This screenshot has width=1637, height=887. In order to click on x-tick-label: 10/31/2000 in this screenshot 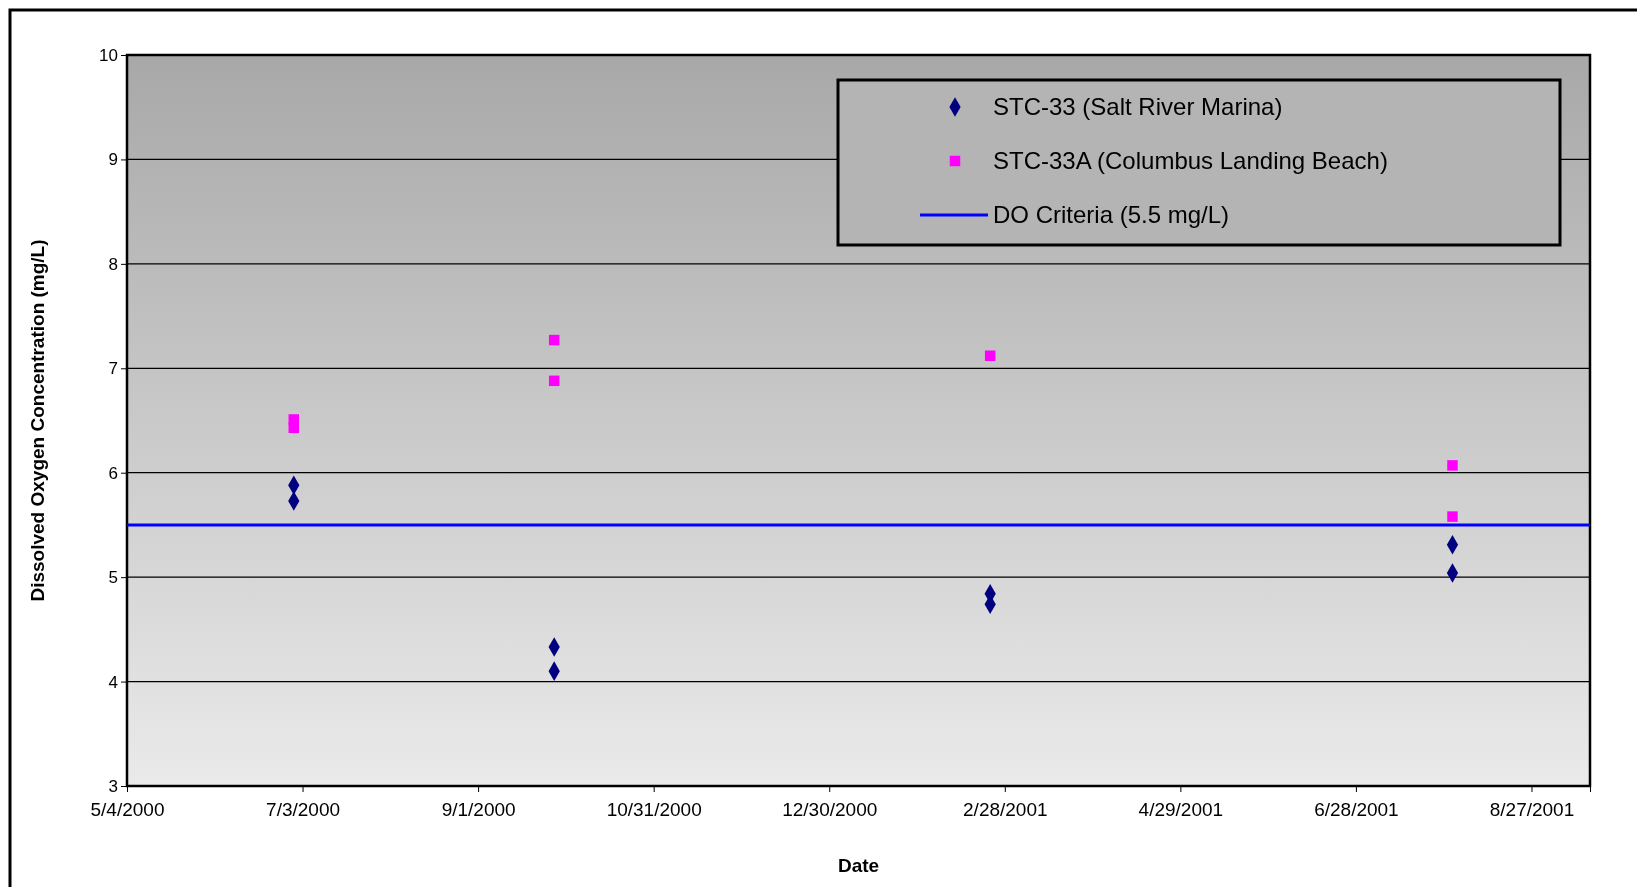, I will do `click(654, 809)`.